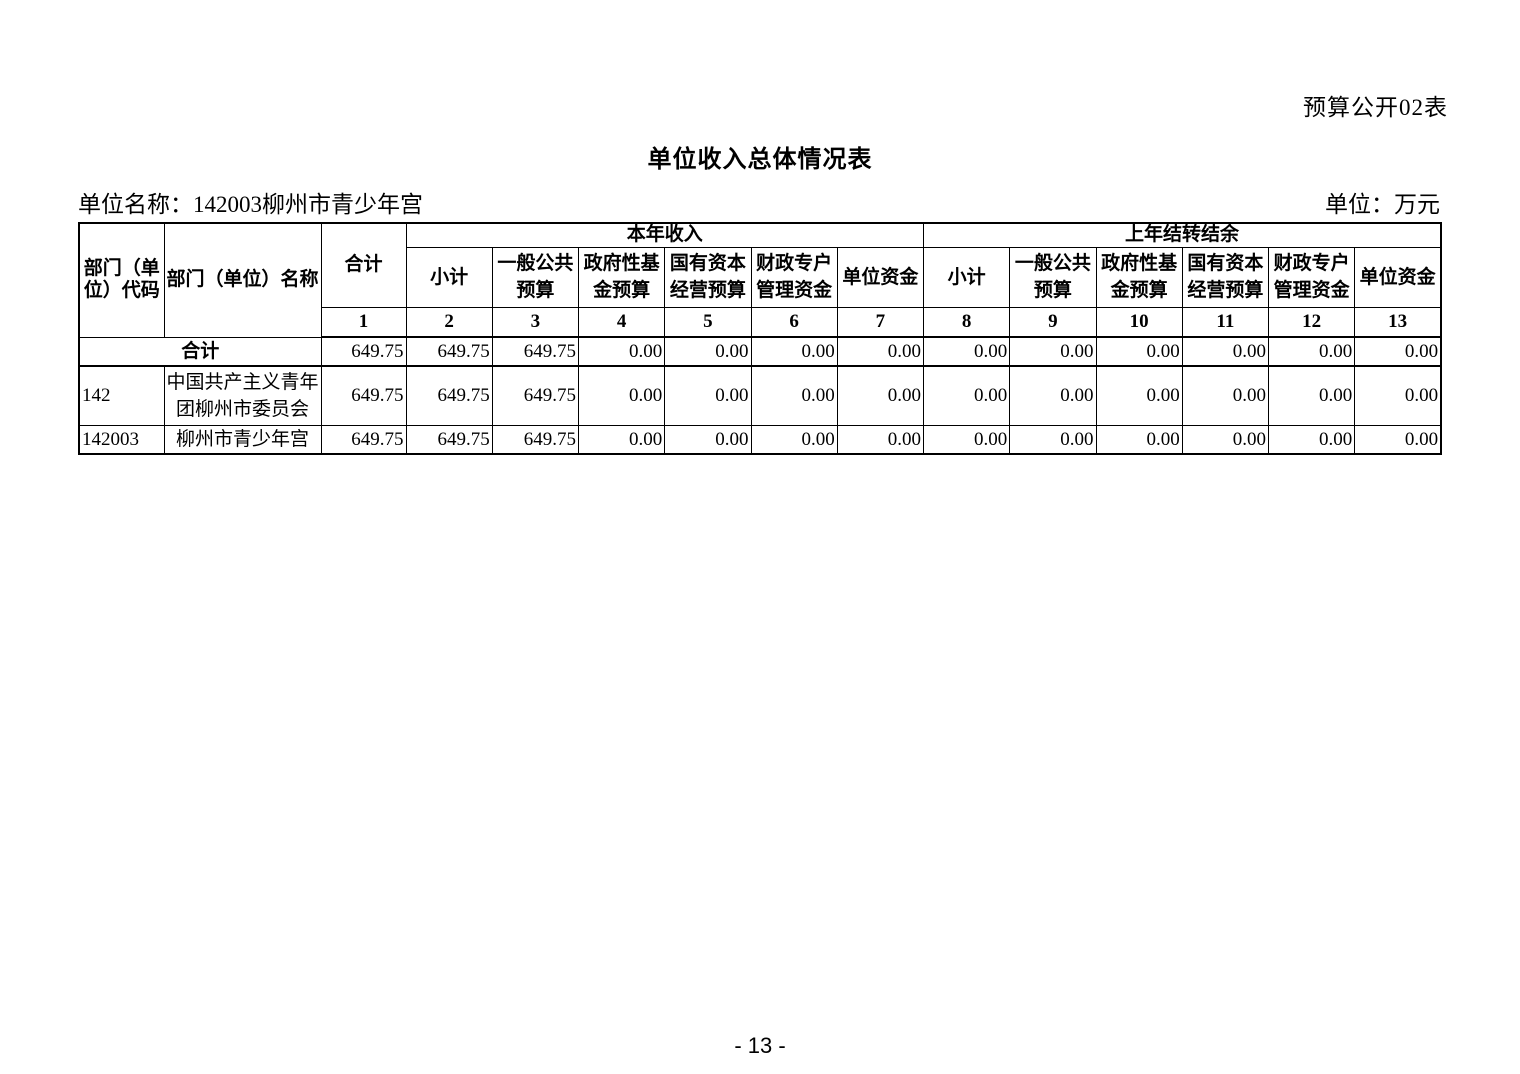 The height and width of the screenshot is (1074, 1520). What do you see at coordinates (1312, 322) in the screenshot?
I see `colnum-12: 12` at bounding box center [1312, 322].